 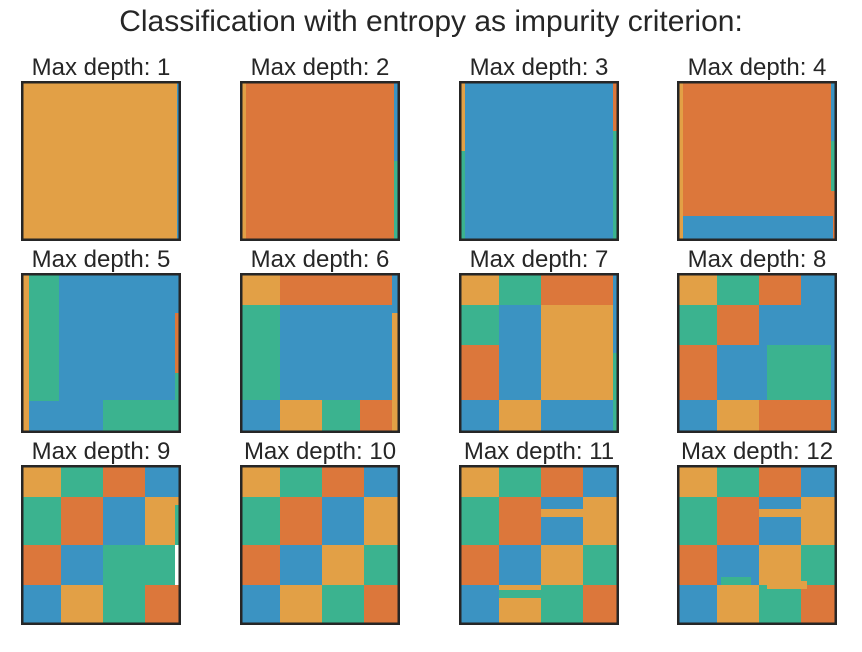 I want to click on panel-title: Max depth: 12, so click(x=757, y=451).